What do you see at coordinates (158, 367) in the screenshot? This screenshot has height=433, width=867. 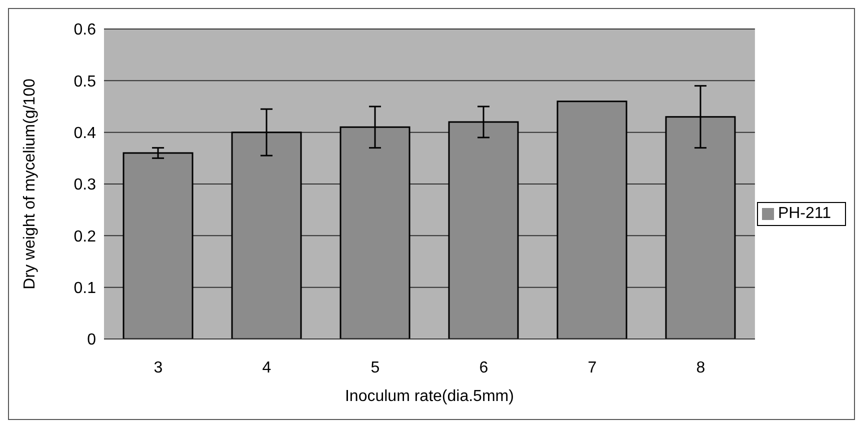 I see `x-tick-label: 3` at bounding box center [158, 367].